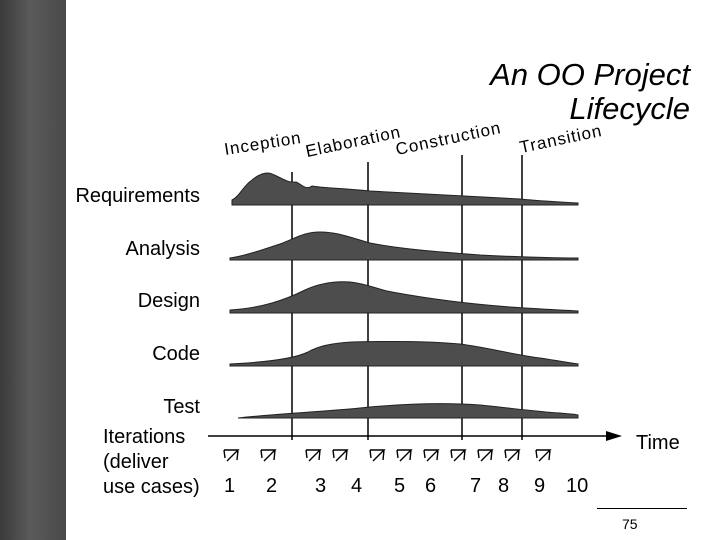 This screenshot has height=540, width=720. Describe the element at coordinates (405, 189) in the screenshot. I see `workflow-hump-requirements` at that location.